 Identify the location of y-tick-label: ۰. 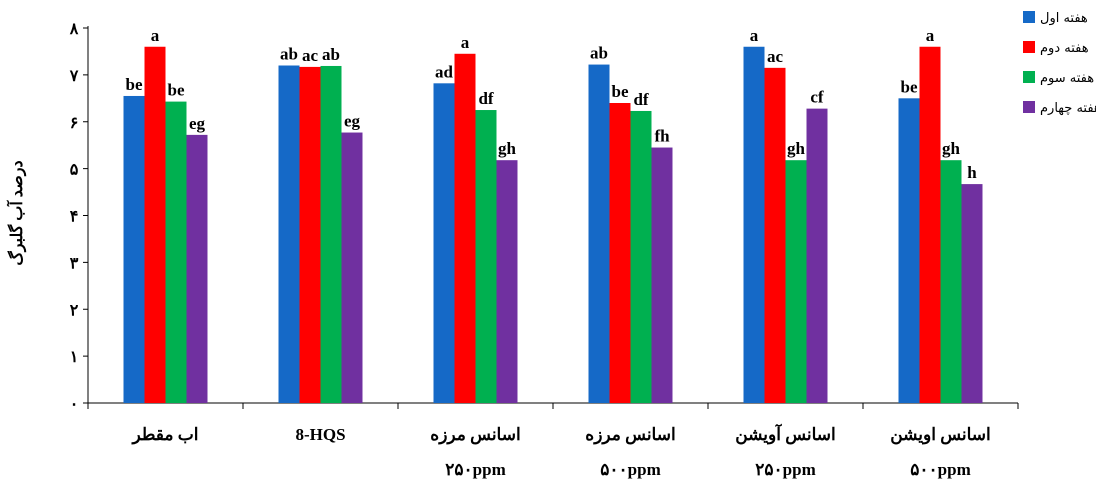
(74, 404).